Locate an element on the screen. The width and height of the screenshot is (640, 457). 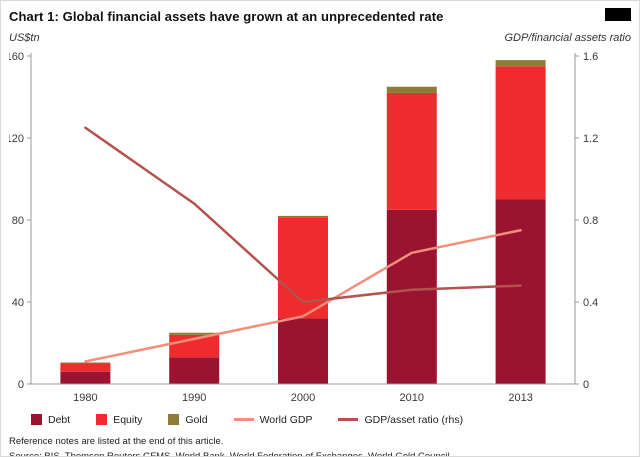
left-tick-label: 160 is located at coordinates (16, 57).